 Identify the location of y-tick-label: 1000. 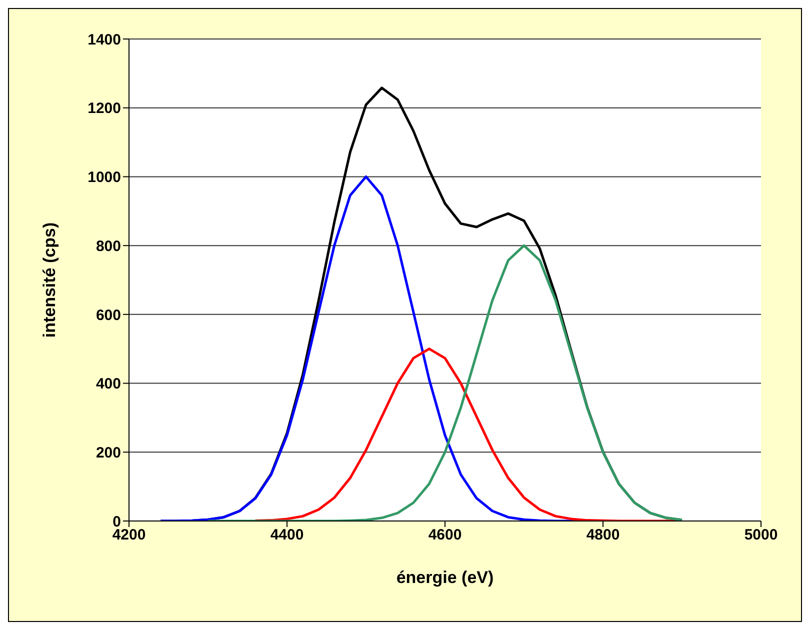
(104, 177).